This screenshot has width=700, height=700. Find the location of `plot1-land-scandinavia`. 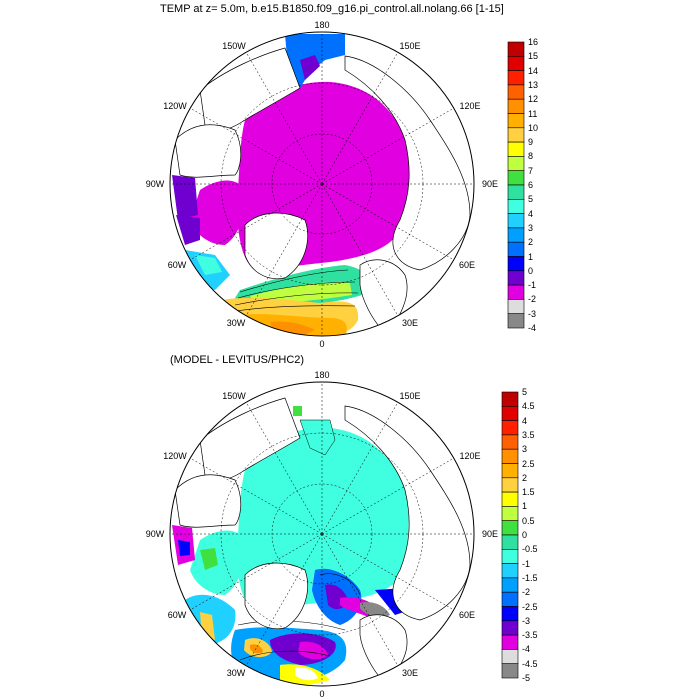

plot1-land-scandinavia is located at coordinates (383, 296).